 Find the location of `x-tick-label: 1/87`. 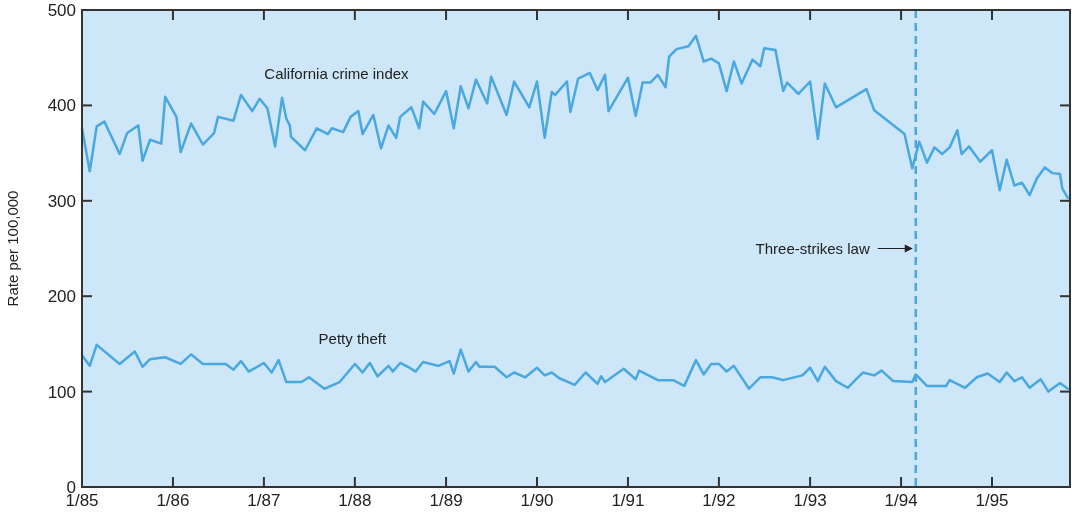

x-tick-label: 1/87 is located at coordinates (264, 500).